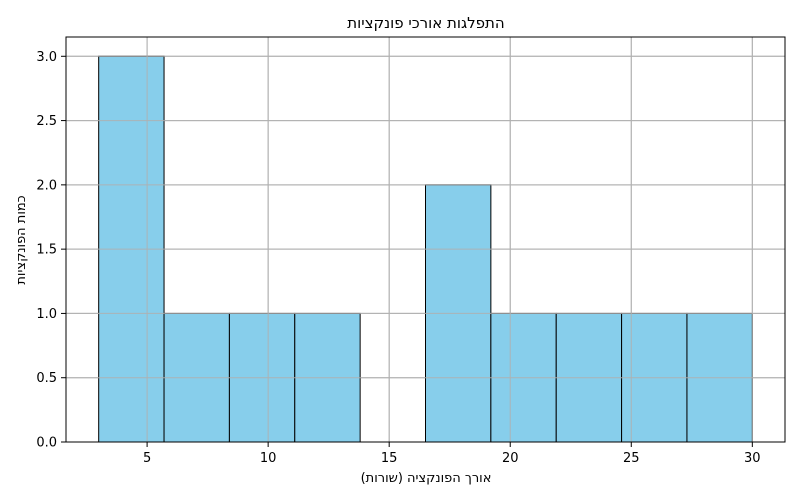  What do you see at coordinates (46, 378) in the screenshot?
I see `y-tick-label: 0.5` at bounding box center [46, 378].